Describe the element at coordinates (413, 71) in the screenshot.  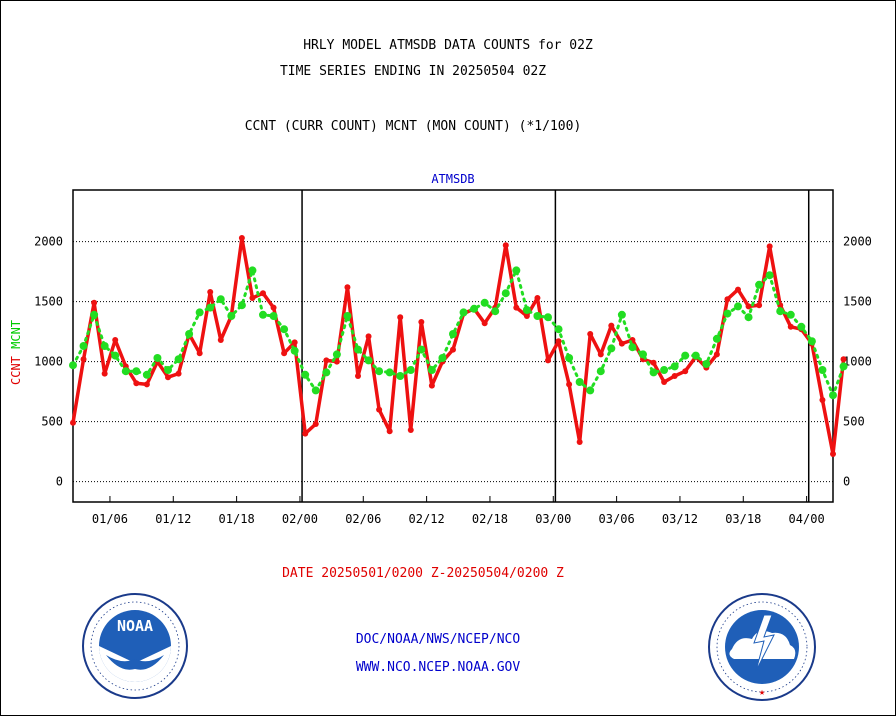
I see `page-subtitle: TIME SERIES ENDING IN 20250504 02Z` at that location.